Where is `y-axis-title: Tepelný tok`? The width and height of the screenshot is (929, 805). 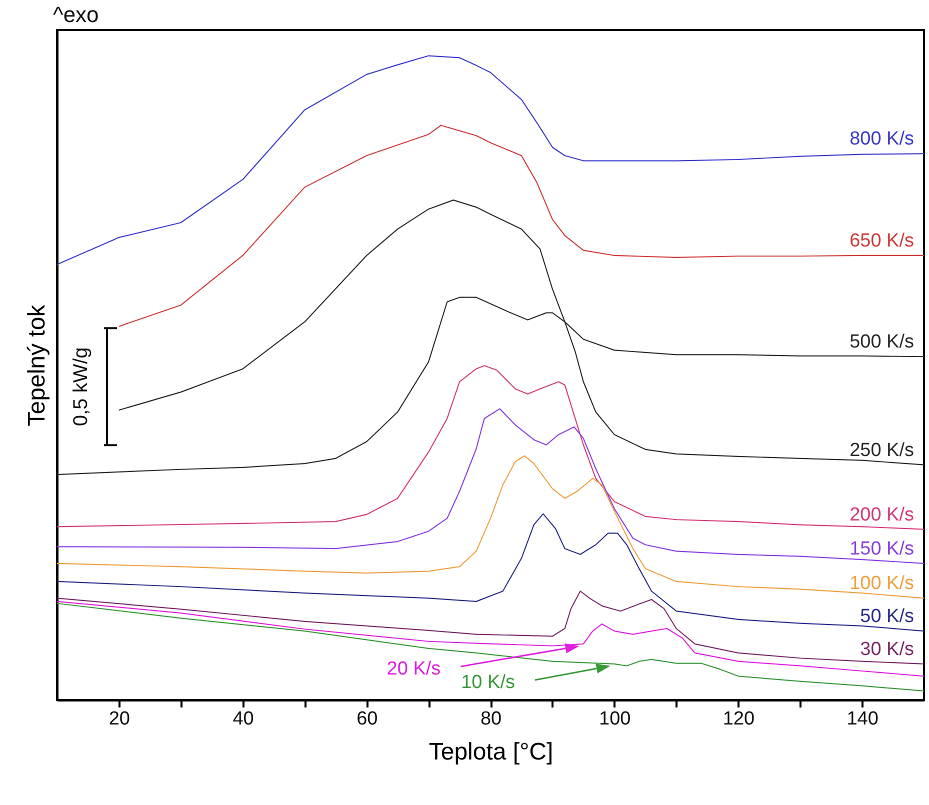 y-axis-title: Tepelný tok is located at coordinates (37, 365).